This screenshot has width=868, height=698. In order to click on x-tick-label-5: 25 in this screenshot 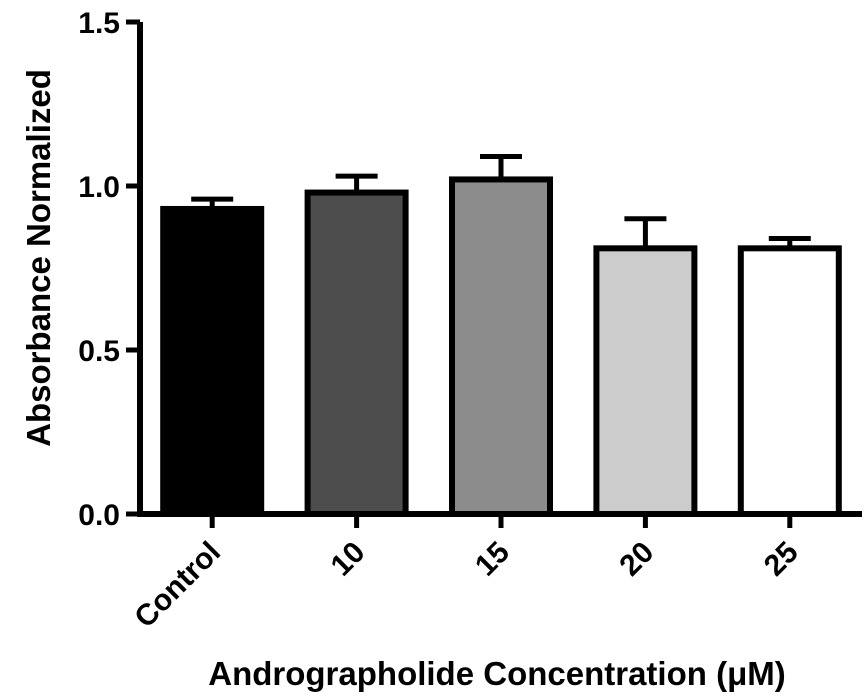, I will do `click(781, 559)`.